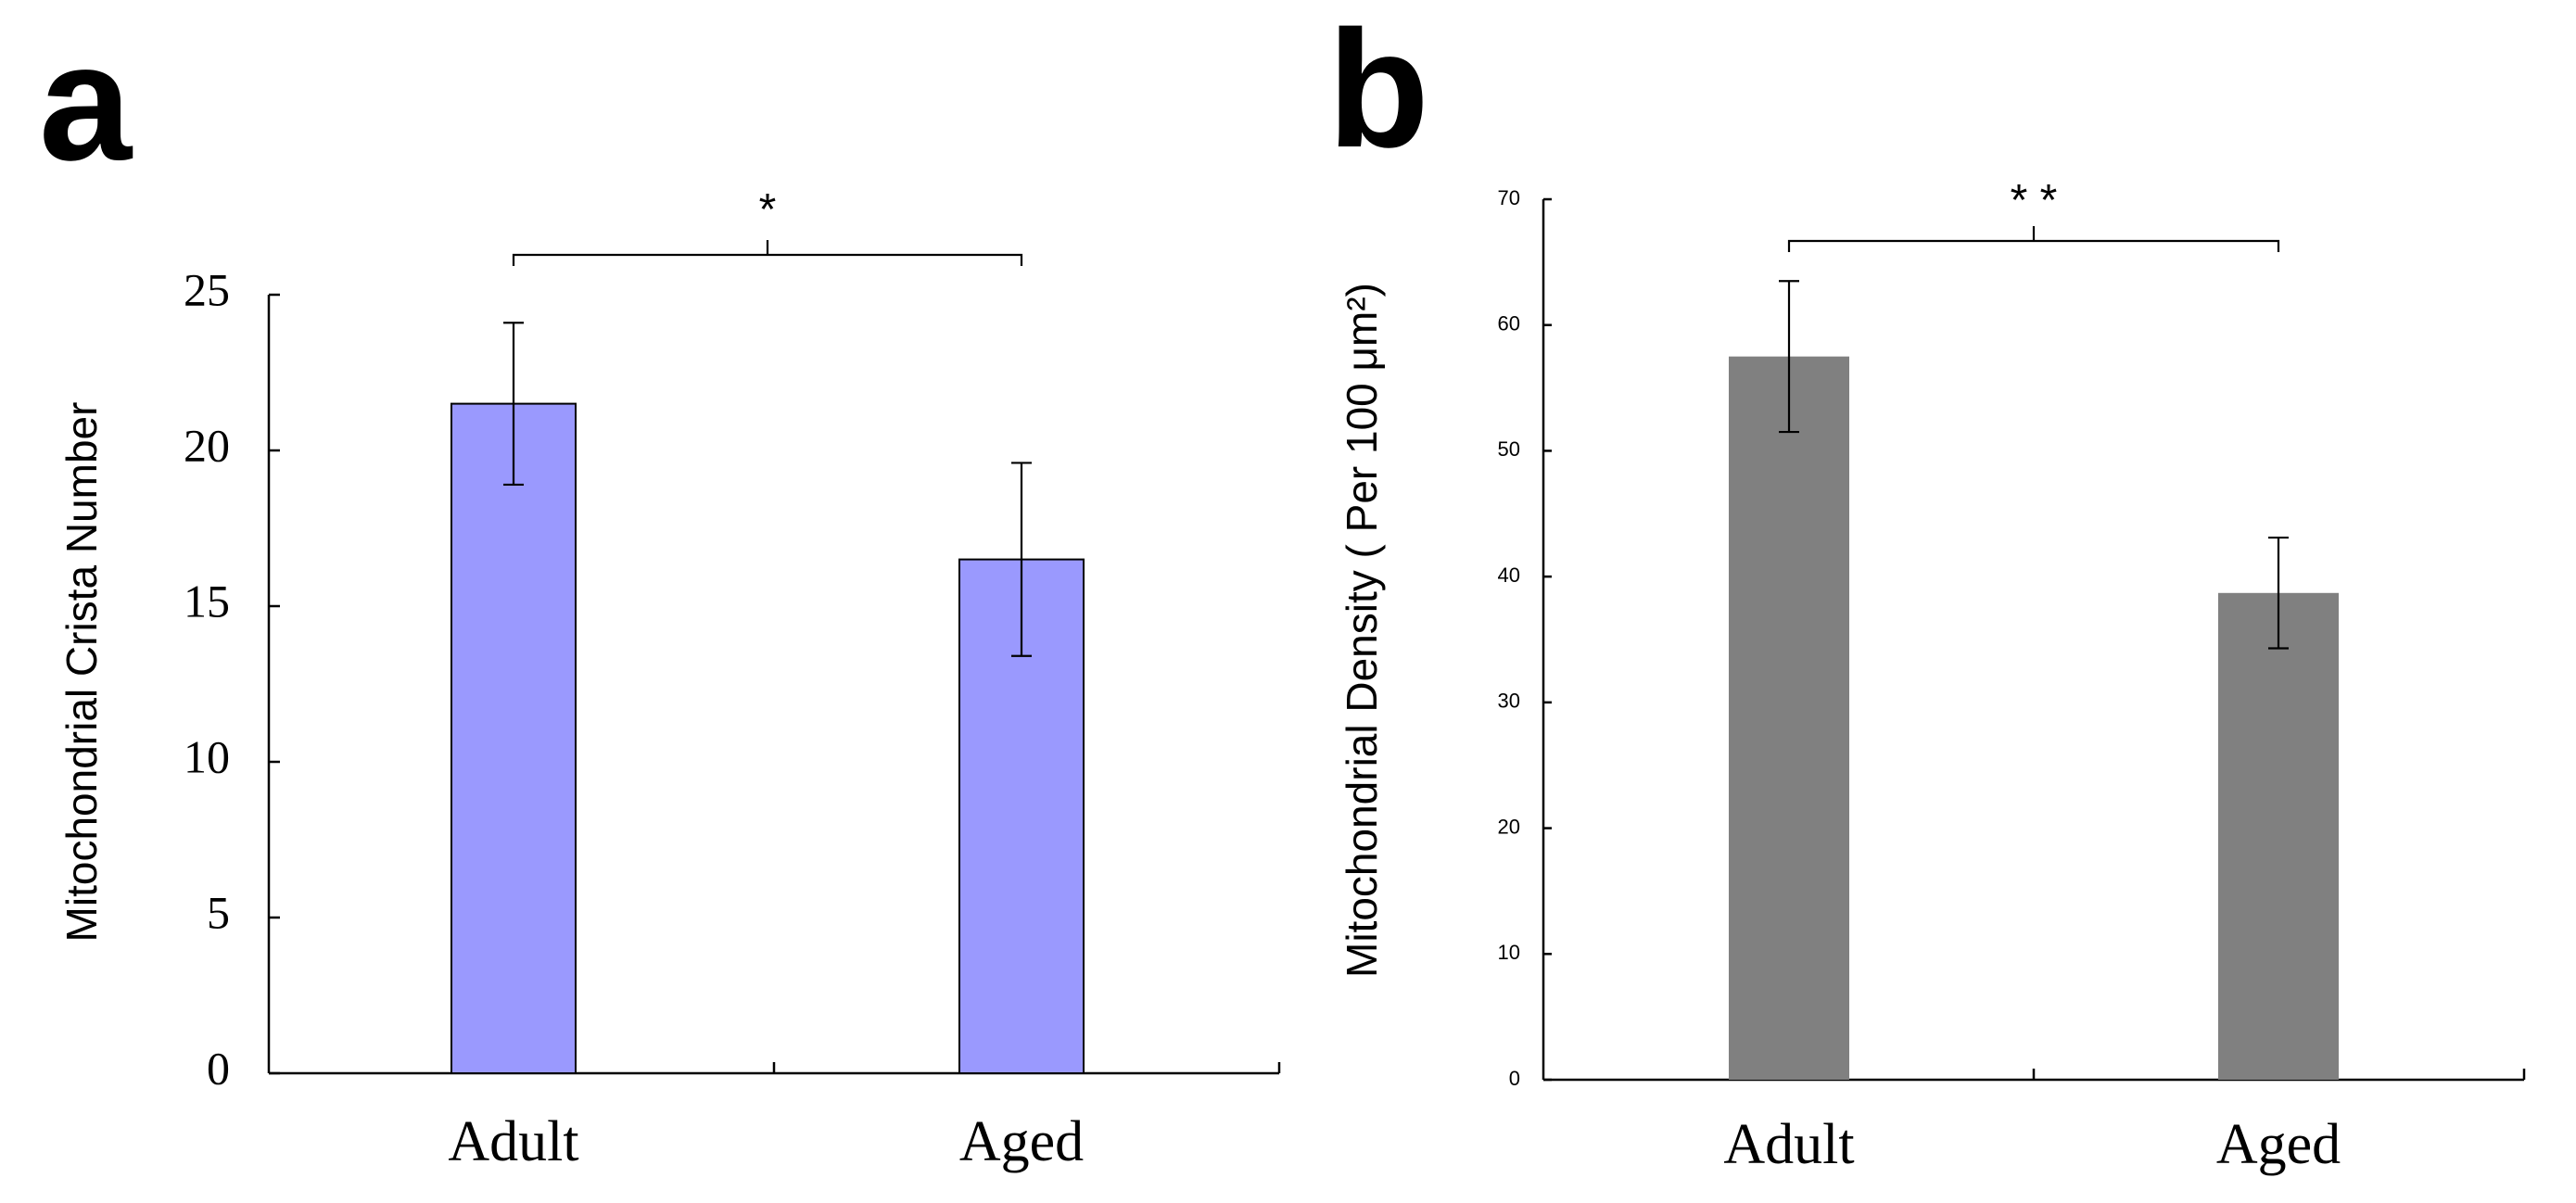  I want to click on y-tick-label-b: 70, so click(1509, 198).